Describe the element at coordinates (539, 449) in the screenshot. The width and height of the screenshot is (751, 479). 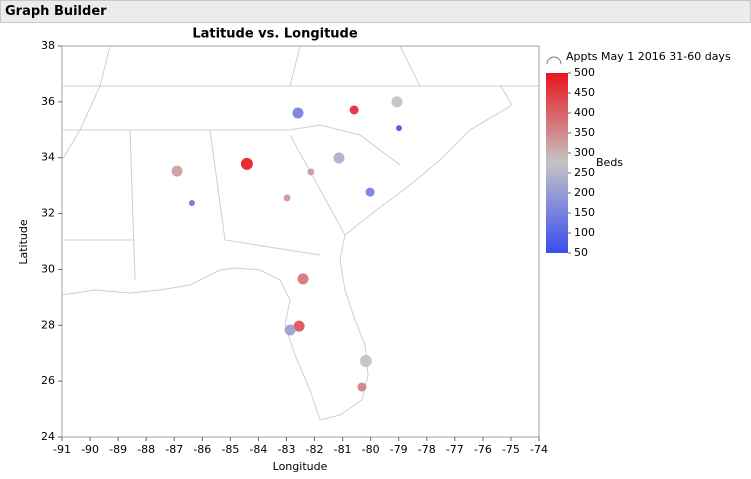
I see `x-tick-label: -74` at that location.